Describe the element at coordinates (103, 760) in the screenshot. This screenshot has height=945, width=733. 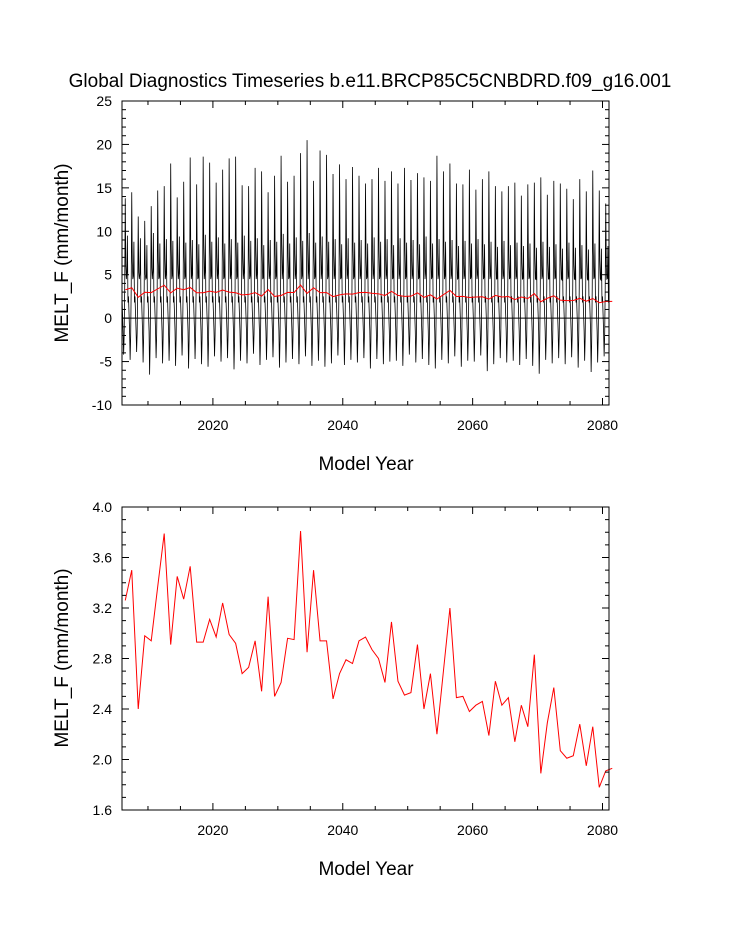
I see `bottom-y-tick-label: 2.0` at that location.